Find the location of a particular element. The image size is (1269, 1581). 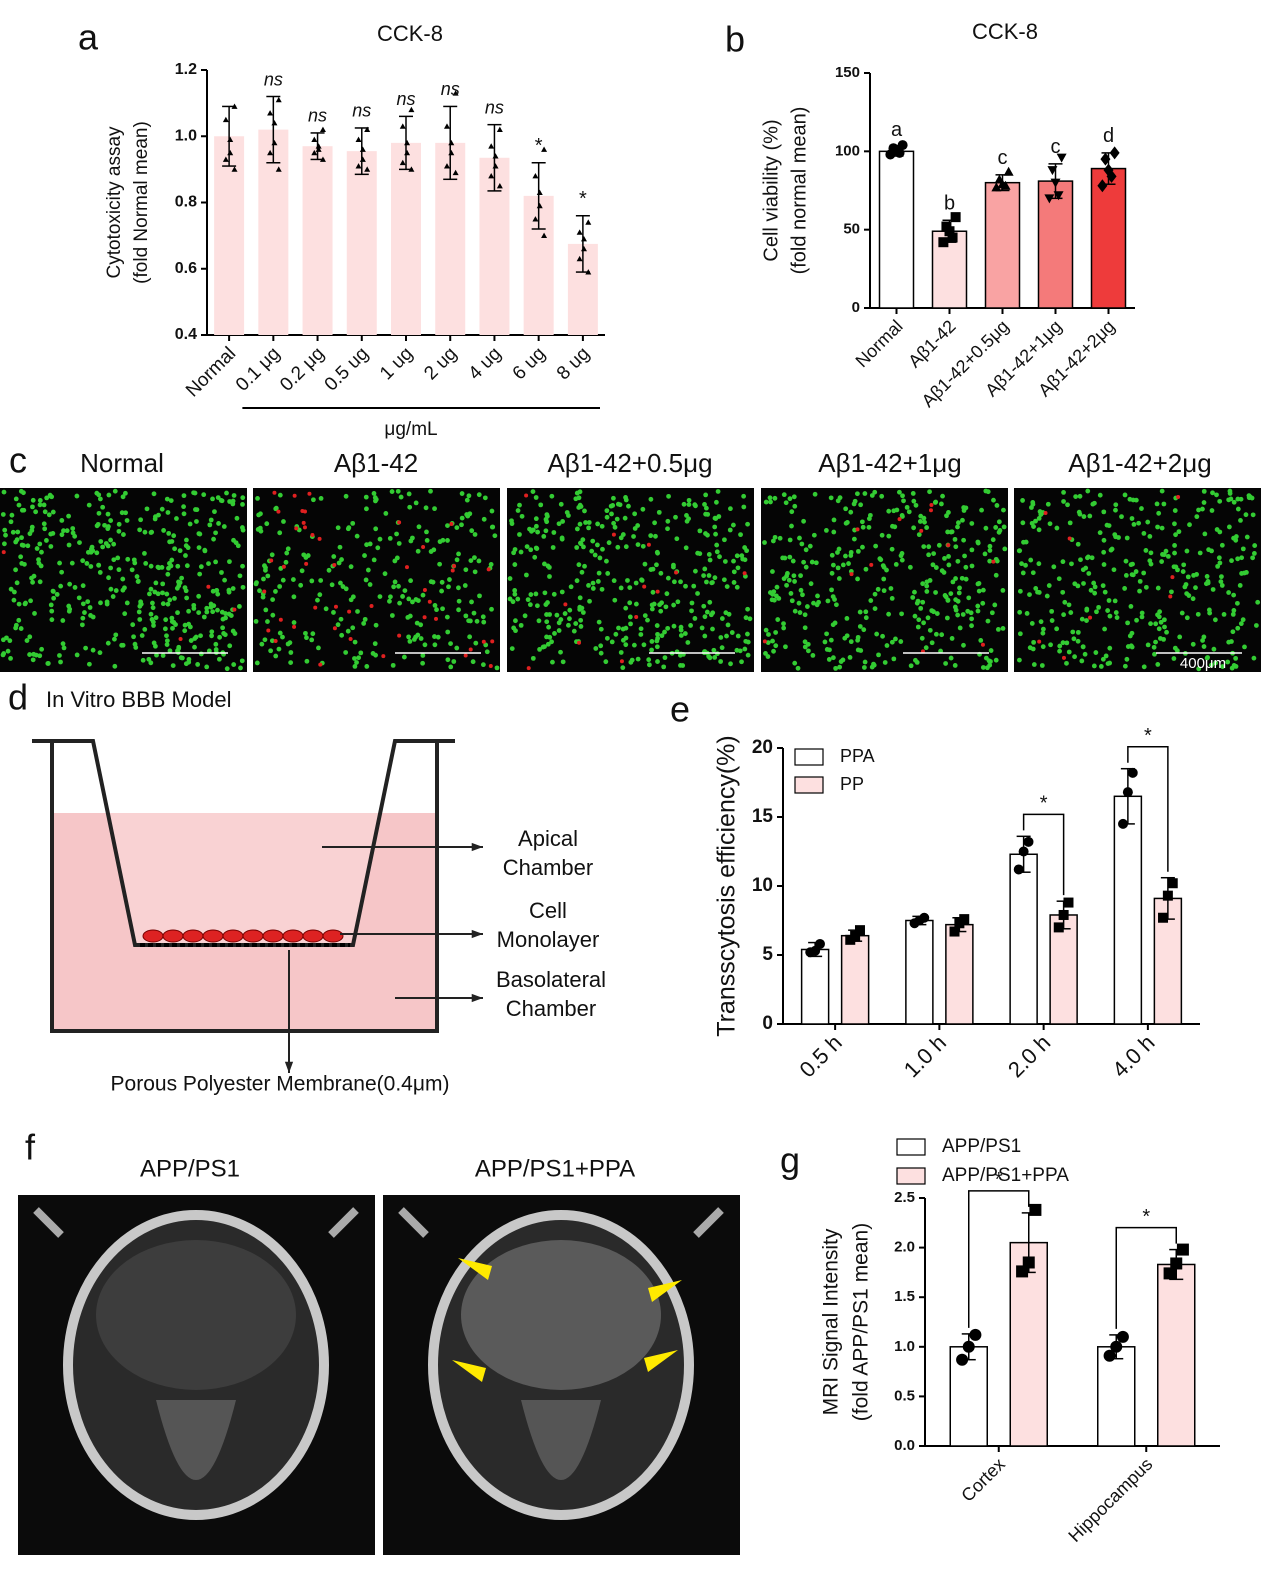

significance-bracket is located at coordinates (1146, 1277).